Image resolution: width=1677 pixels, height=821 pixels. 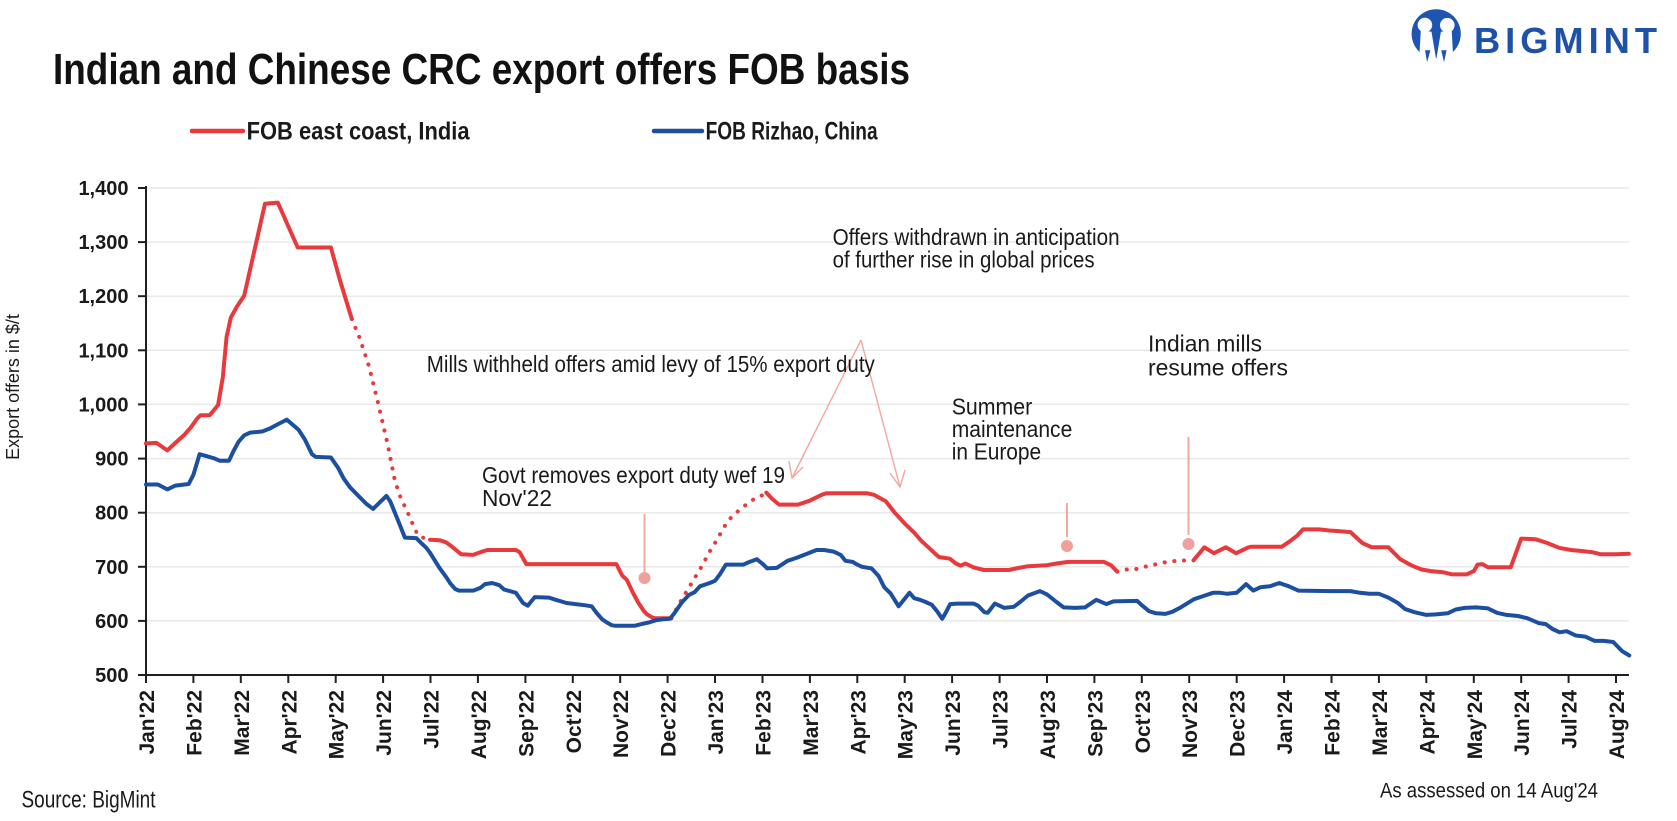 I want to click on svg-text: May'22, so click(x=337, y=724).